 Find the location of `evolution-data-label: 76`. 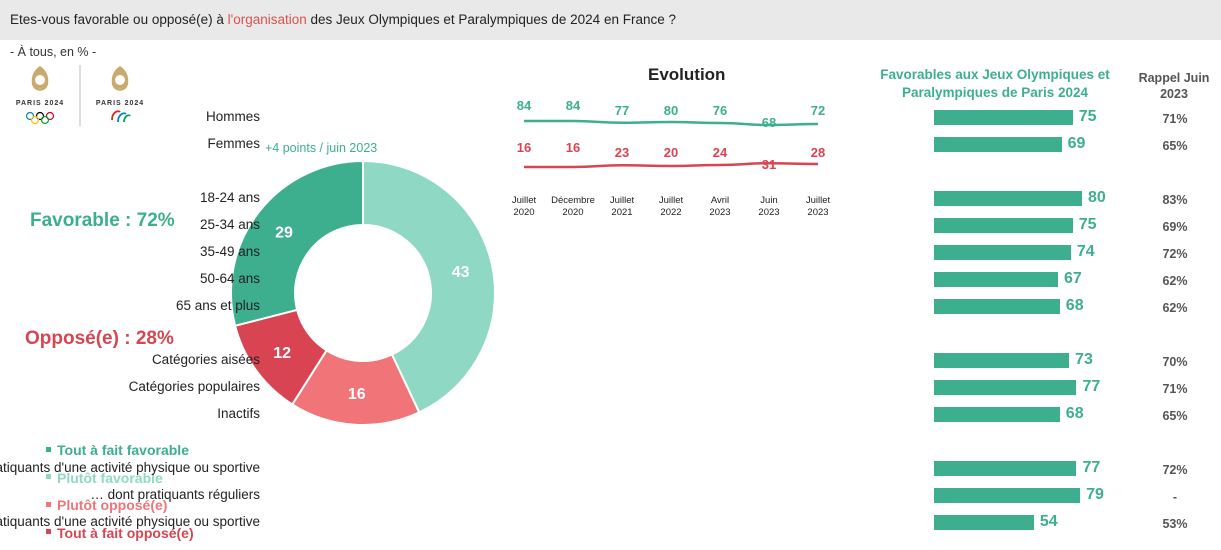

evolution-data-label: 76 is located at coordinates (720, 110).